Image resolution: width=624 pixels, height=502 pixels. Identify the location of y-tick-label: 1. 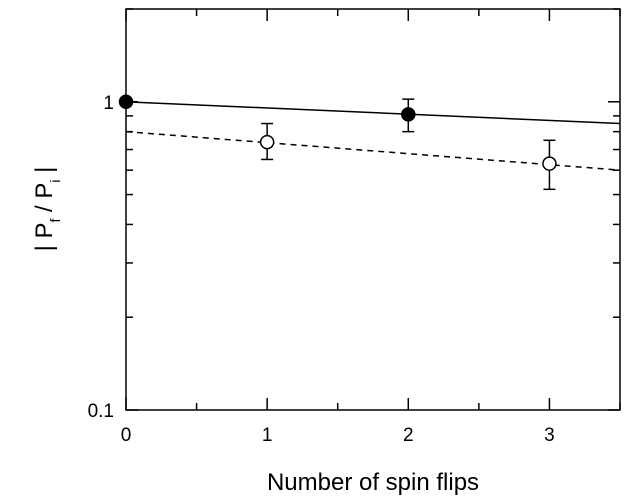
(108, 103).